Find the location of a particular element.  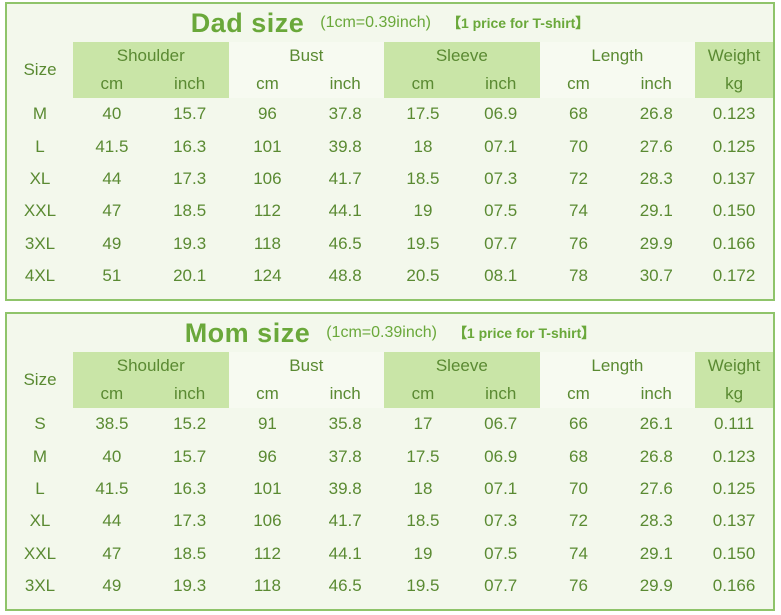

dad-bust-header: Bust is located at coordinates (306, 56).